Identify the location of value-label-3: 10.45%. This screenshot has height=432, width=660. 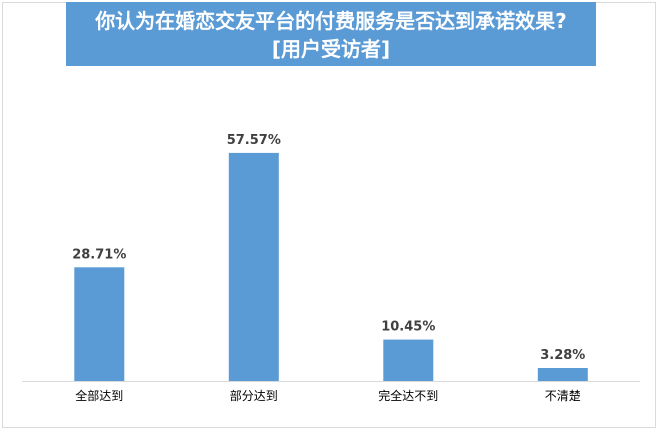
(408, 327).